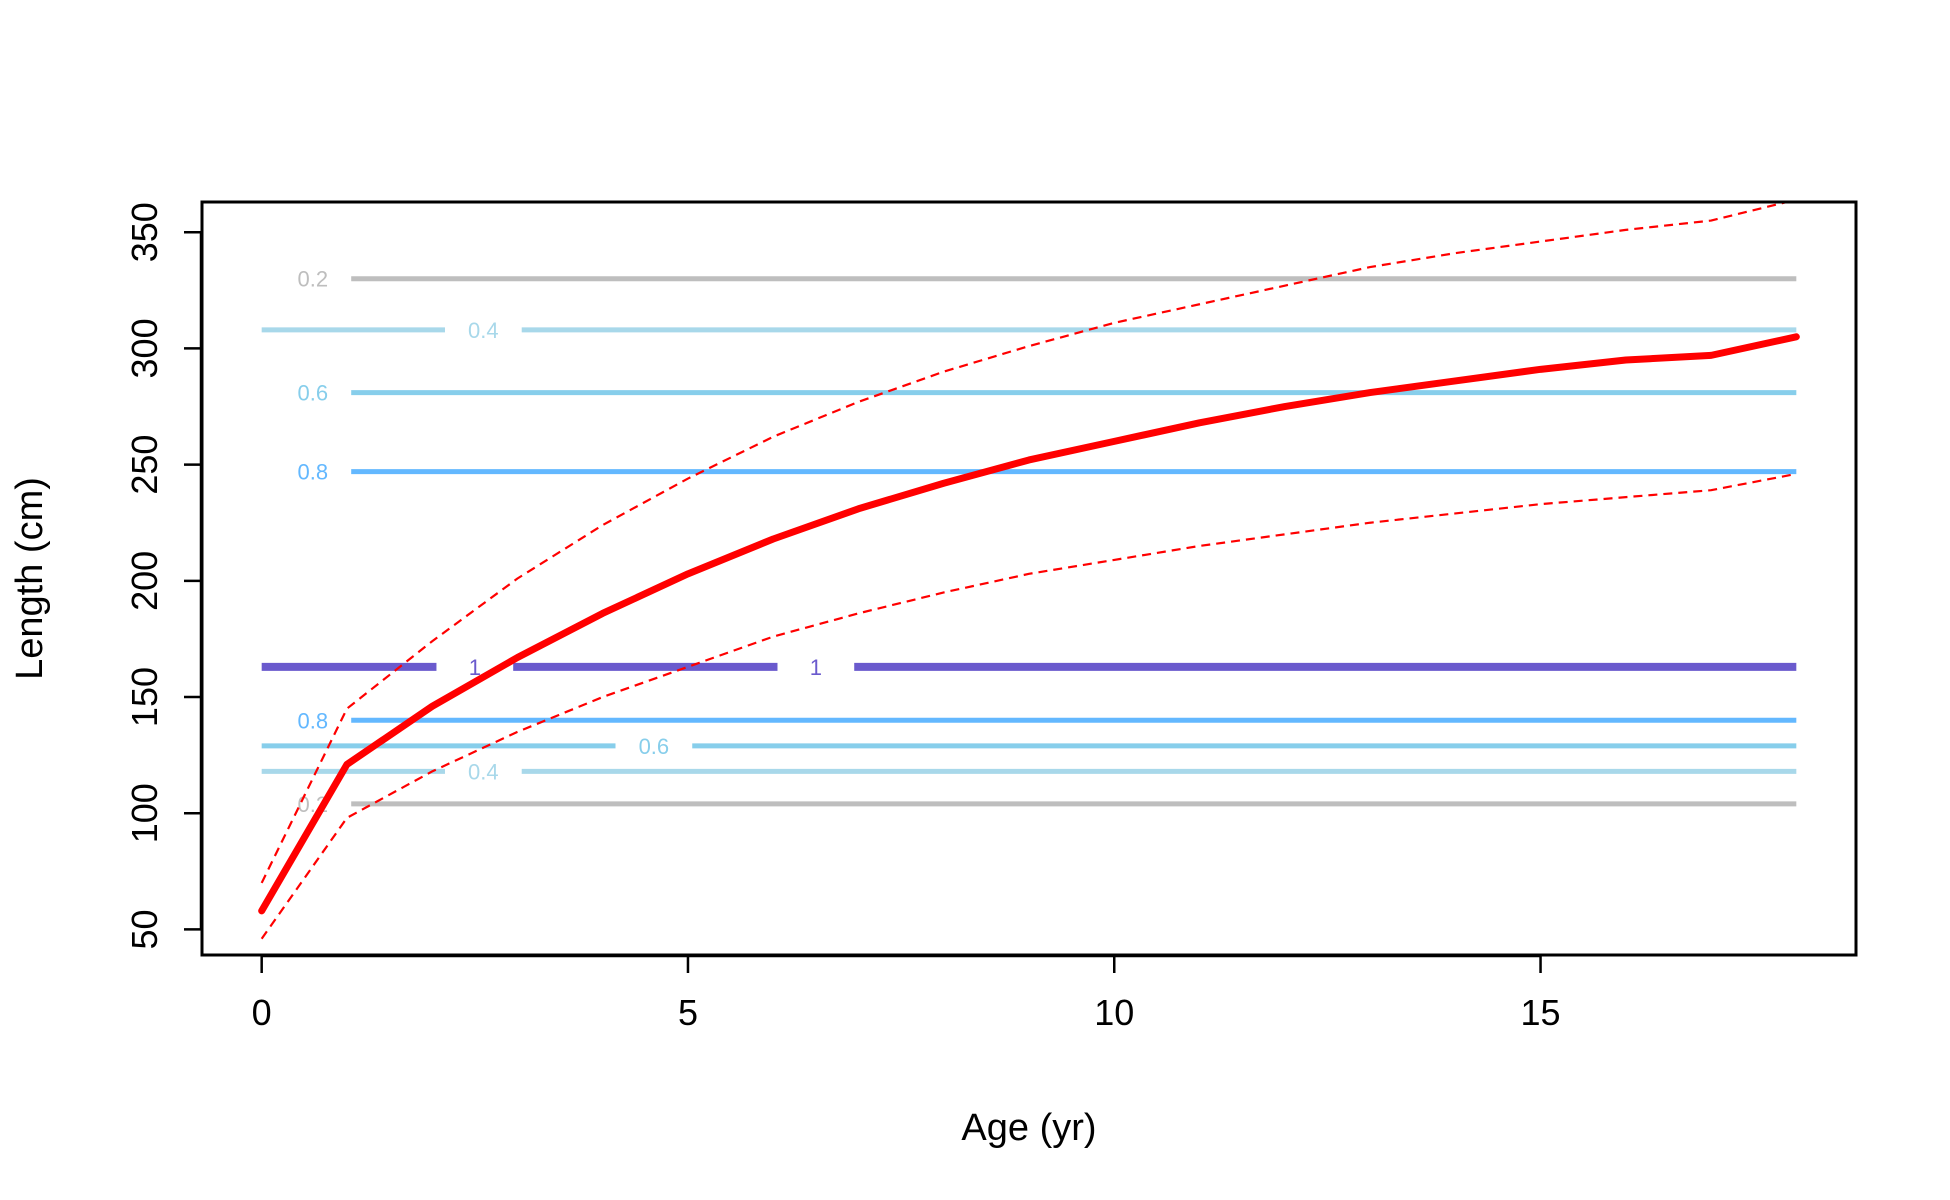 This screenshot has height=1200, width=1950. What do you see at coordinates (313, 279) in the screenshot?
I see `contour-label: 0.2` at bounding box center [313, 279].